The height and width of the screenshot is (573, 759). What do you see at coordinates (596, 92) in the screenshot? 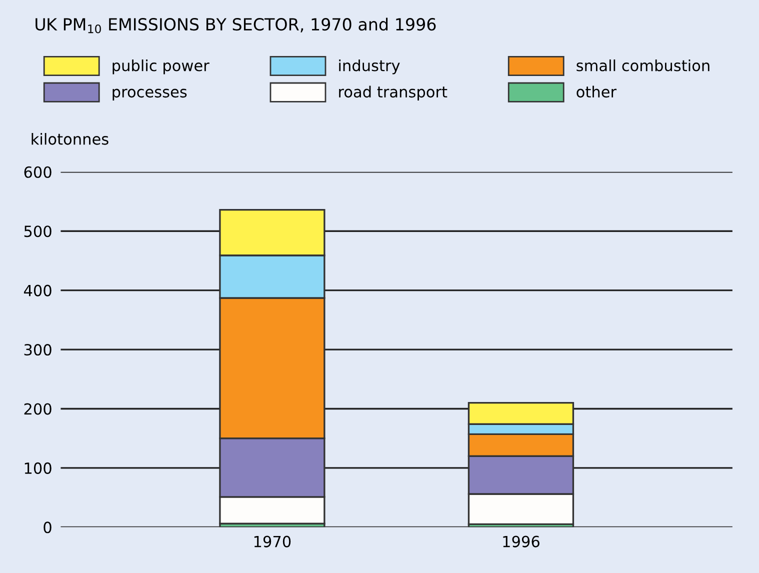
I see `legend-label: other` at bounding box center [596, 92].